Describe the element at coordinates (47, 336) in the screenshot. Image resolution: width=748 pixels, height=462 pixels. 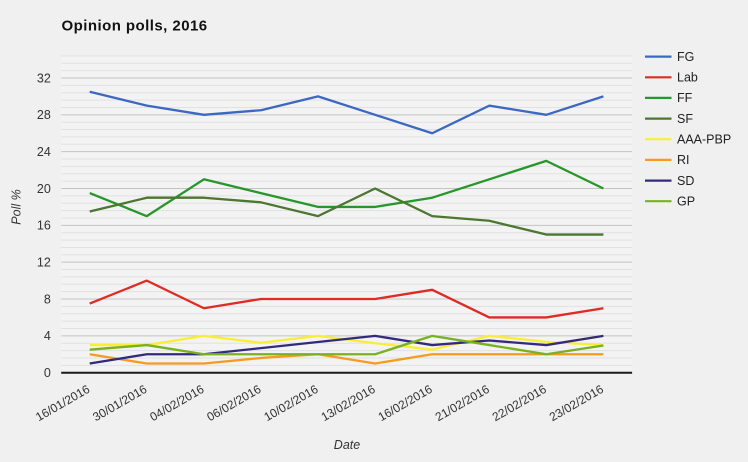
I see `svg-text: 4` at that location.